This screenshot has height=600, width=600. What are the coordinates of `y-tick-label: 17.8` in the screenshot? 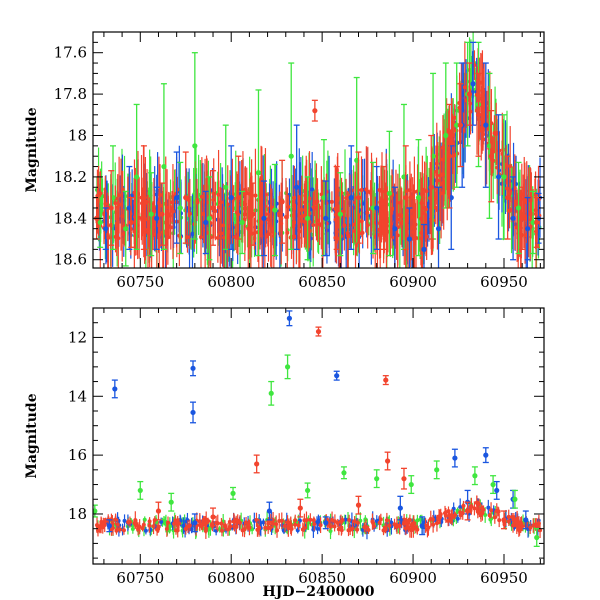 It's located at (70, 94).